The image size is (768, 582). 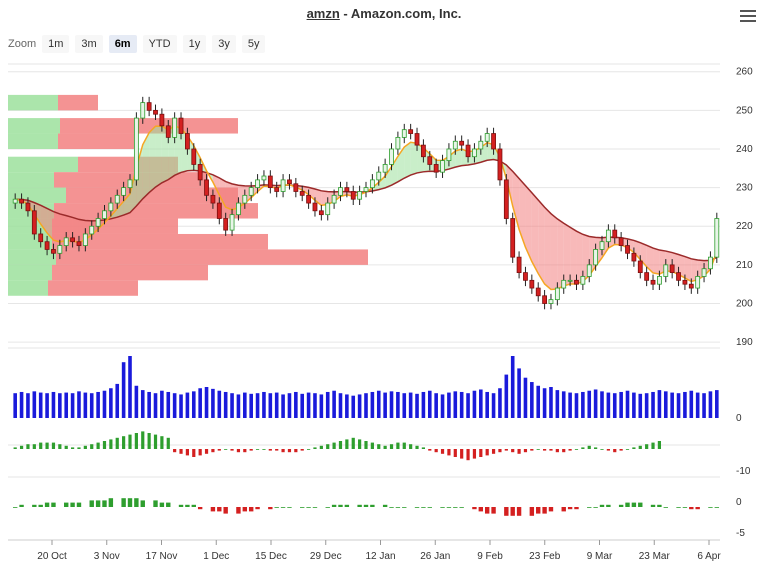 What do you see at coordinates (224, 44) in the screenshot?
I see `zoom-button-3y: 3y` at bounding box center [224, 44].